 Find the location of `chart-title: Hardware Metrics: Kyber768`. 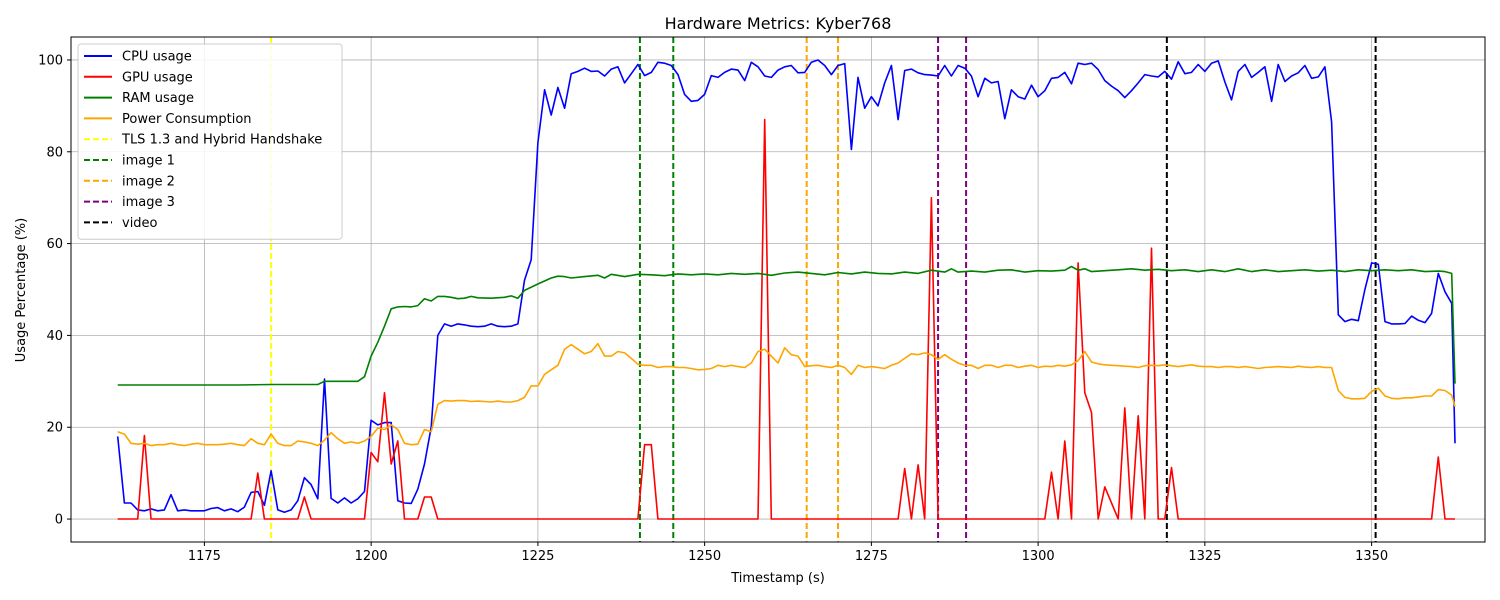

chart-title: Hardware Metrics: Kyber768 is located at coordinates (778, 23).